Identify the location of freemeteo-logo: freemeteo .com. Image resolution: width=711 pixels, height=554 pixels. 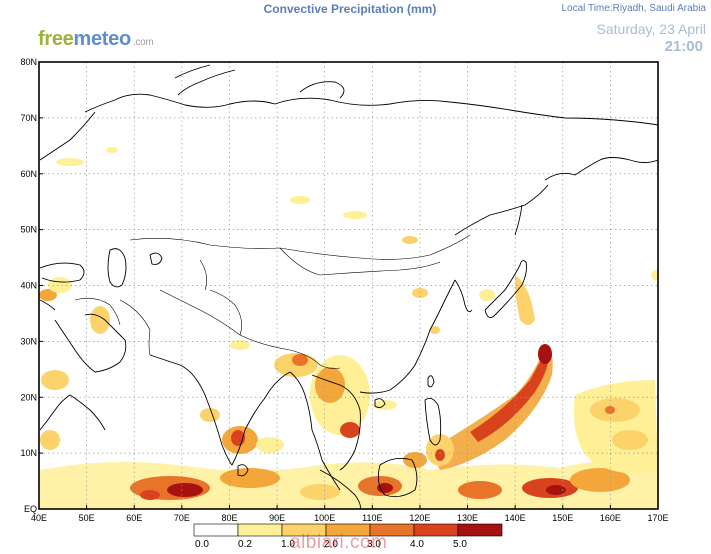
(96, 39).